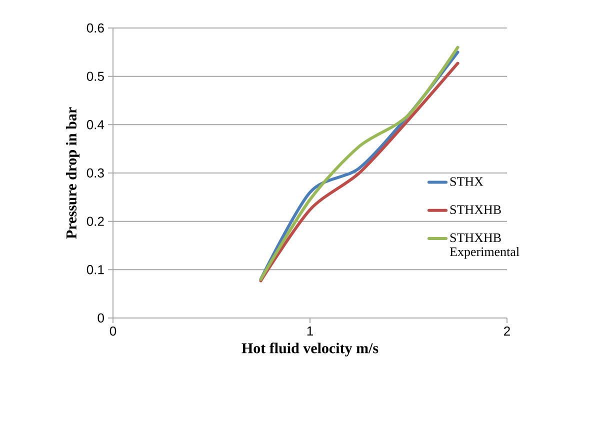 Image resolution: width=605 pixels, height=435 pixels. What do you see at coordinates (73, 173) in the screenshot?
I see `y-axis-title: Pressure drop in bar` at bounding box center [73, 173].